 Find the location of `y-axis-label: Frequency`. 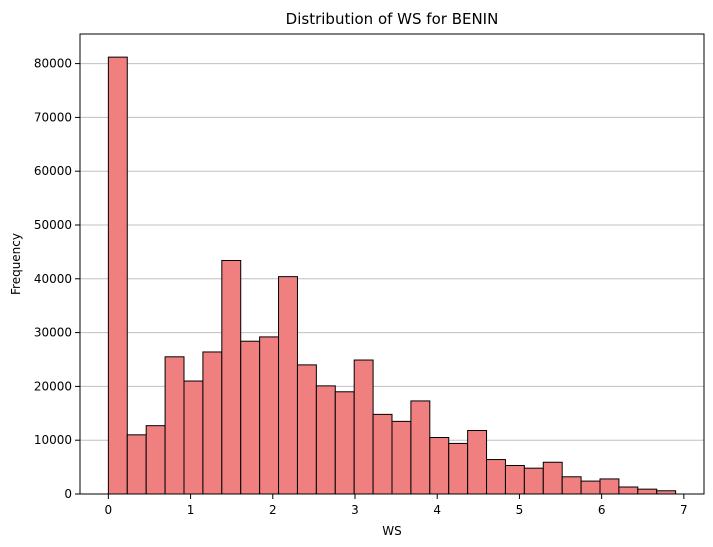

y-axis-label: Frequency is located at coordinates (16, 264).